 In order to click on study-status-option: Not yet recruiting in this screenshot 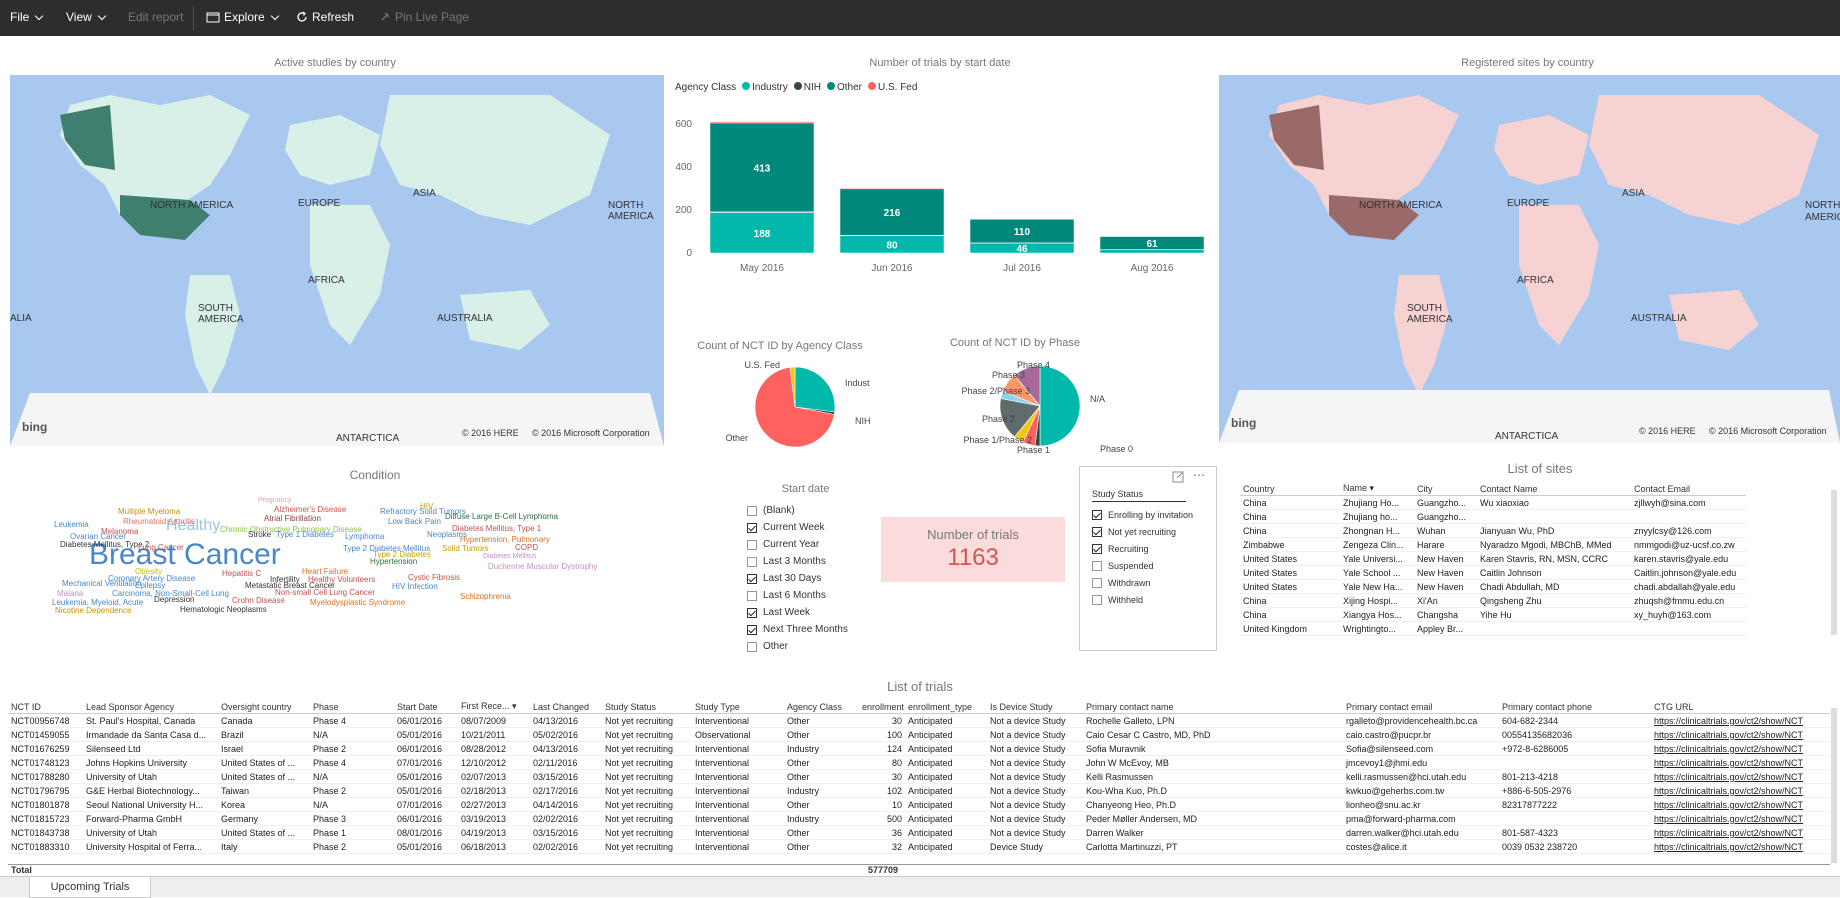, I will do `click(1134, 532)`.